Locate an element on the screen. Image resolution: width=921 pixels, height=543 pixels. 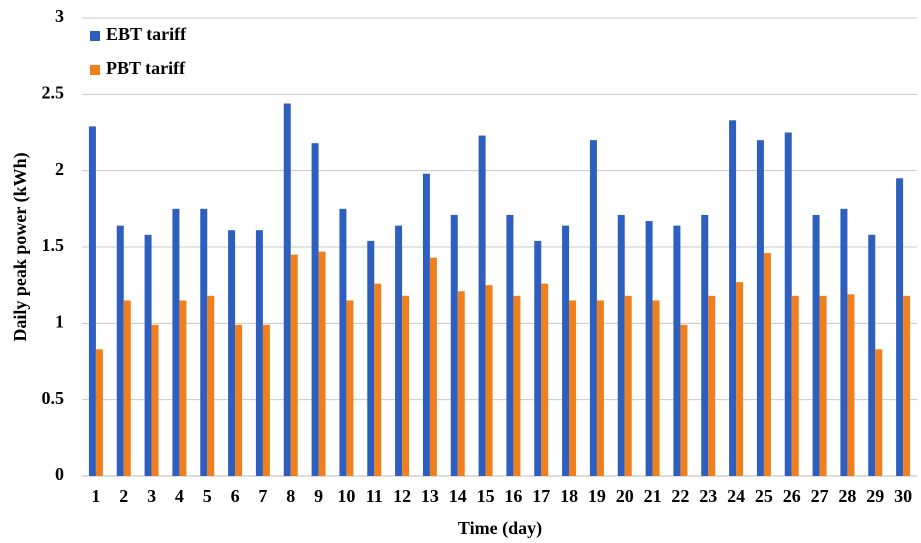
legend-label: PBT tariff is located at coordinates (146, 68).